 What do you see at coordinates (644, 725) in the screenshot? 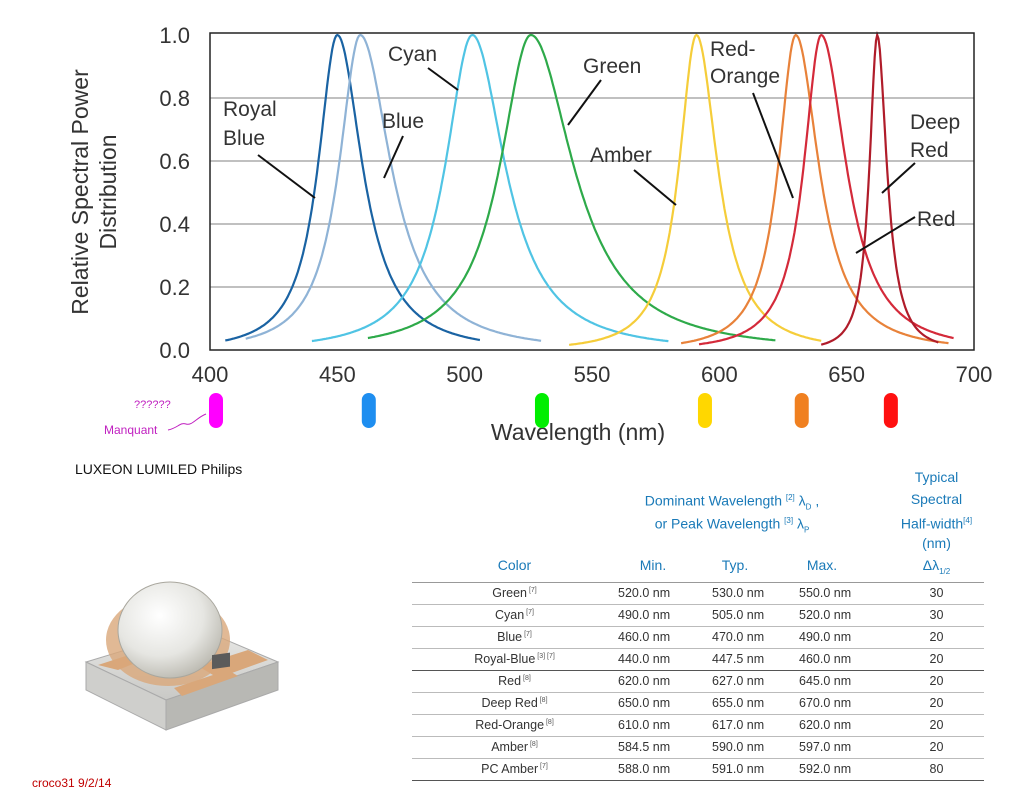
I see `cell-min: 610.0 nm` at bounding box center [644, 725].